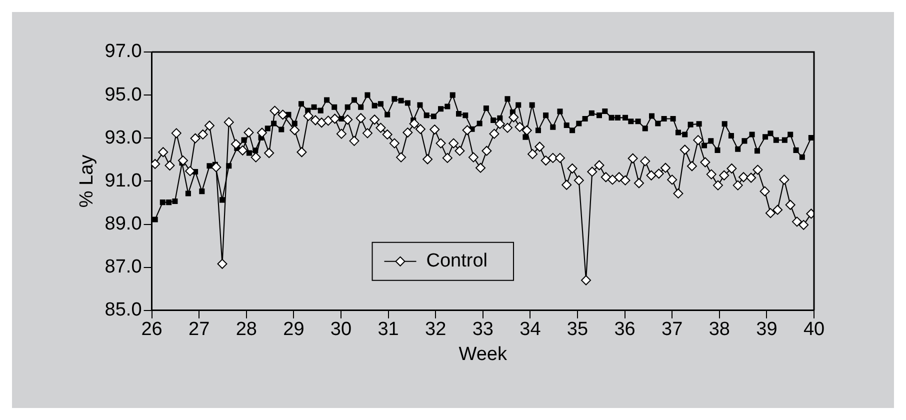 This screenshot has height=420, width=906. Describe the element at coordinates (246, 329) in the screenshot. I see `x-tick-label: 28` at that location.